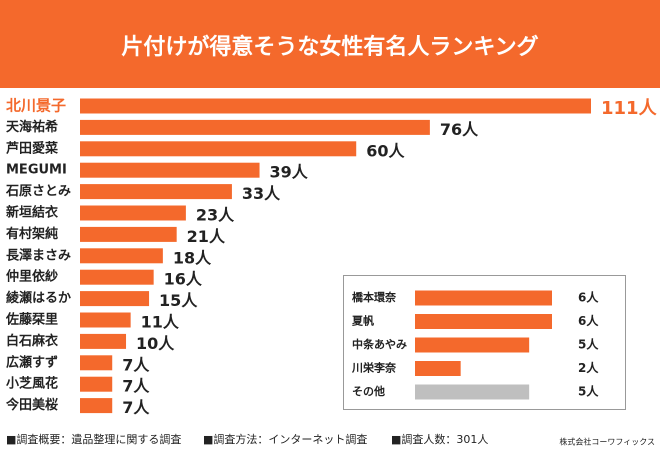 Image resolution: width=660 pixels, height=450 pixels. Describe the element at coordinates (32, 148) in the screenshot. I see `category-label: 芦田愛菜` at that location.